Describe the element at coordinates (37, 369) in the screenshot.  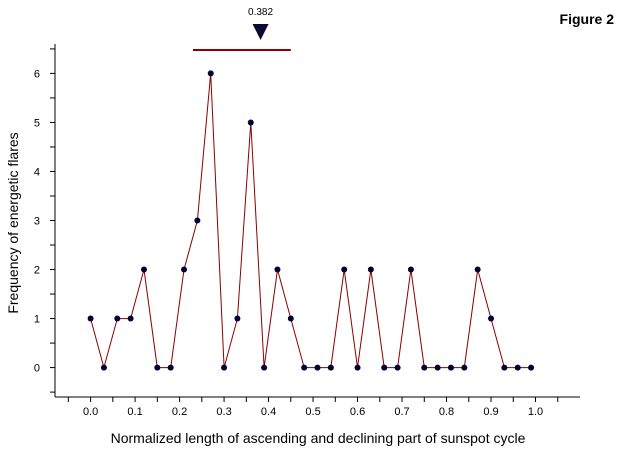
I see `y-tick-label: 0` at that location.